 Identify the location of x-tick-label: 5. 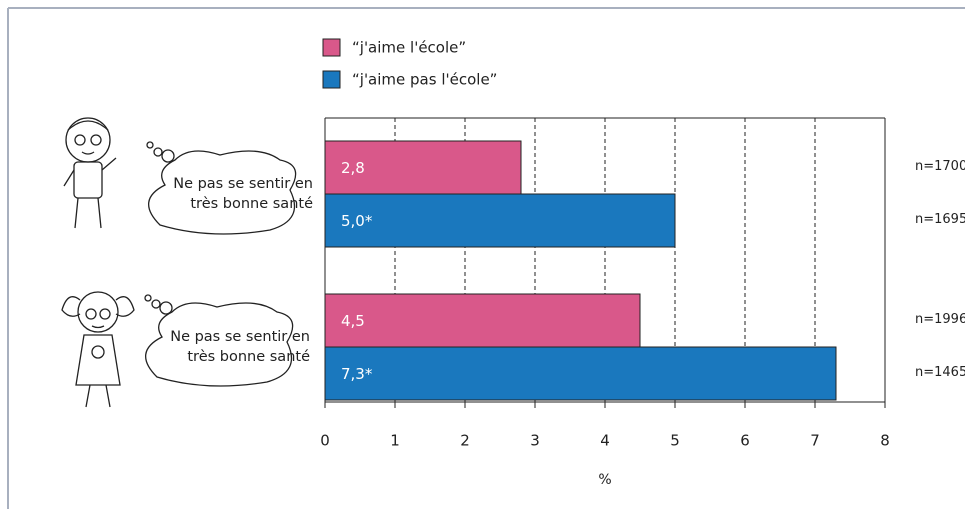
(675, 441).